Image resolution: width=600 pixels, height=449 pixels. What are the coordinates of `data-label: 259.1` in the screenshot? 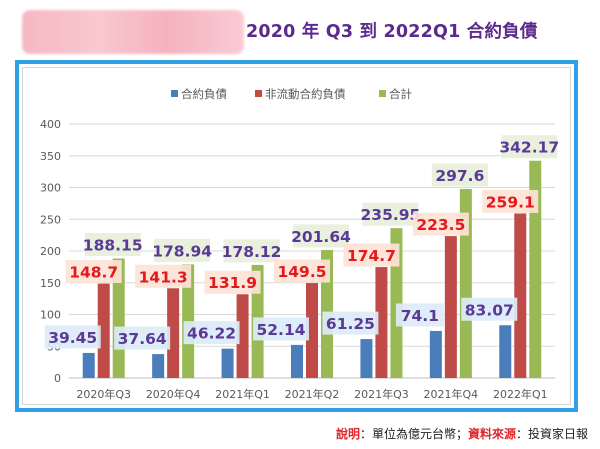 It's located at (510, 202).